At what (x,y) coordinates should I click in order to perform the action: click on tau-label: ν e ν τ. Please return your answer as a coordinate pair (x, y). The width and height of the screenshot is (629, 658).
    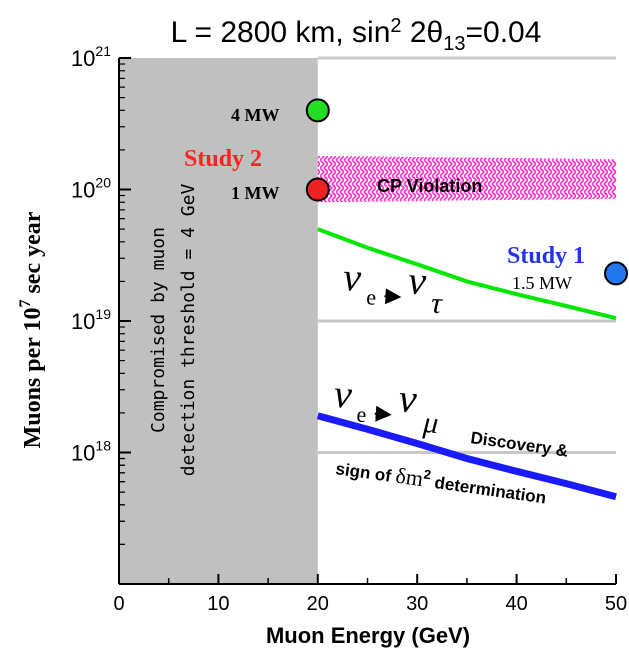
    Looking at the image, I should click on (393, 287).